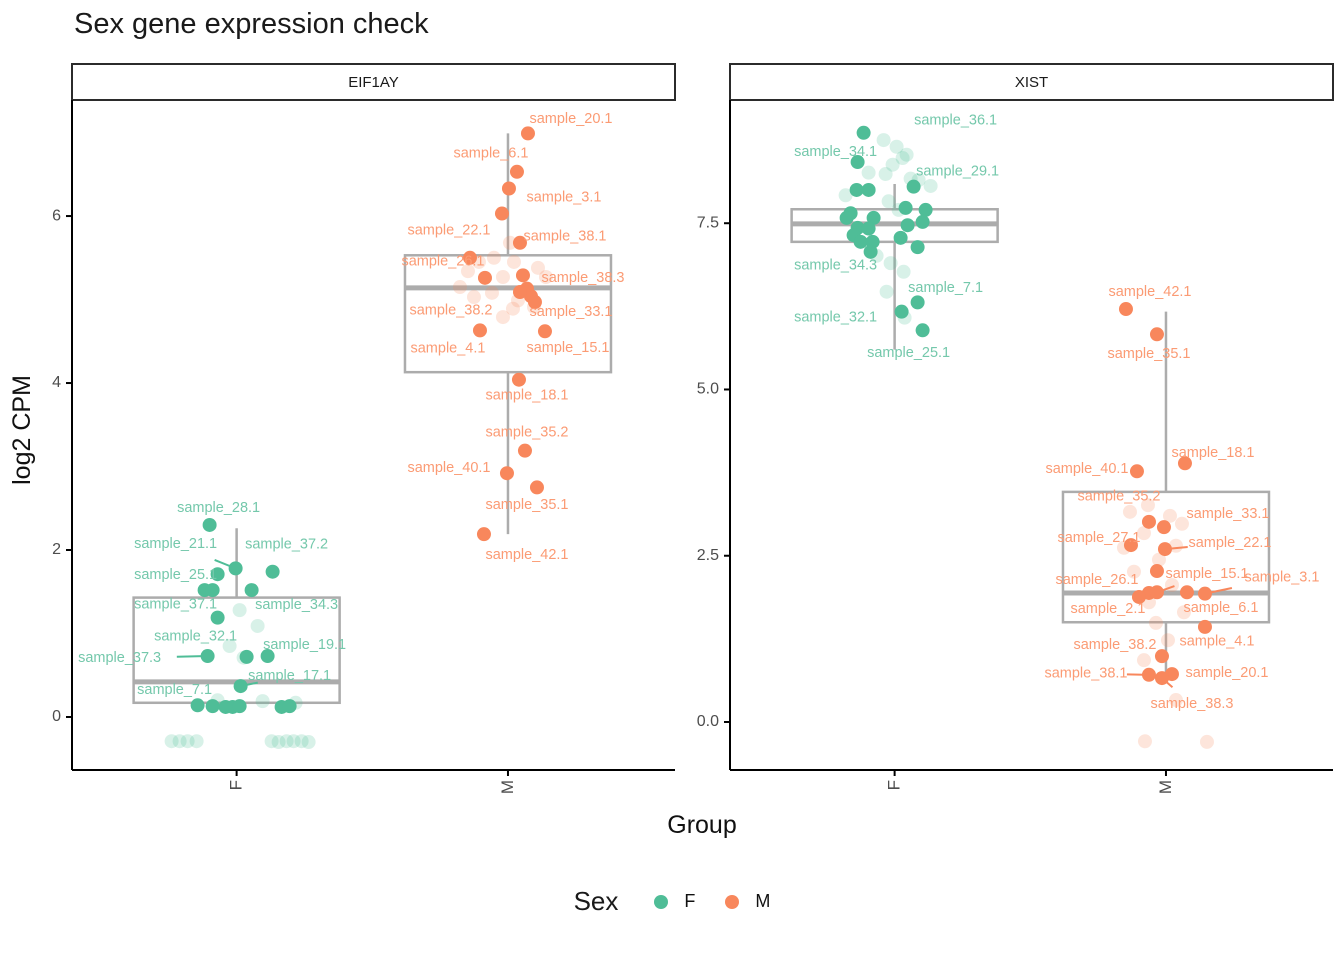 The image size is (1344, 960). What do you see at coordinates (1031, 82) in the screenshot?
I see `facet-strip-label: XIST` at bounding box center [1031, 82].